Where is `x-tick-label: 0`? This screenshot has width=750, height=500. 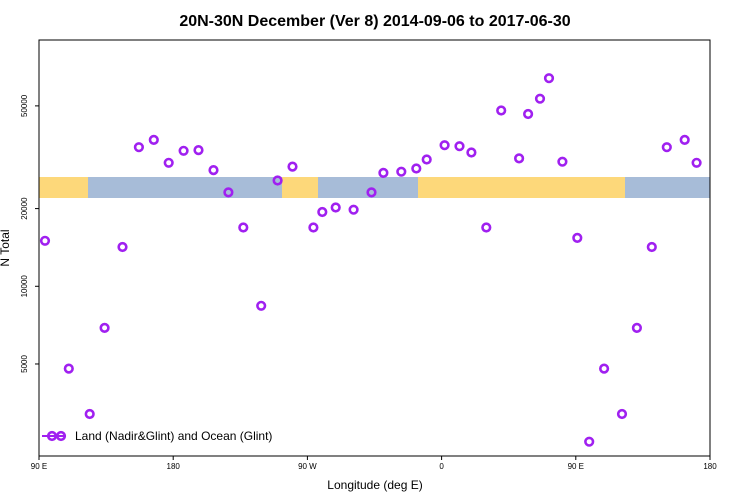
x-tick-label: 0 is located at coordinates (441, 466).